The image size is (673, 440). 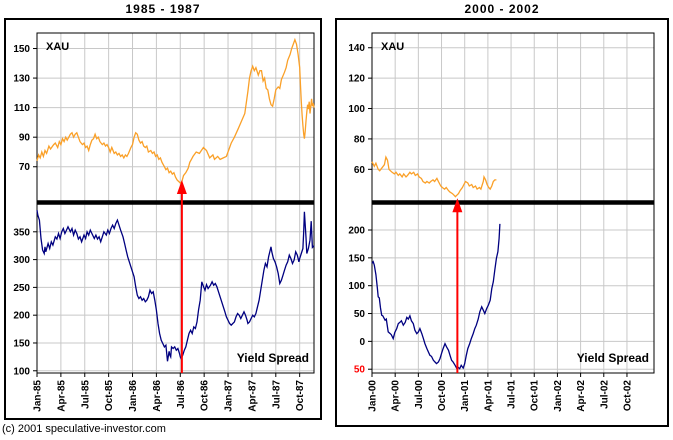 What do you see at coordinates (21, 49) in the screenshot?
I see `xau-y-tick-label: 150` at bounding box center [21, 49].